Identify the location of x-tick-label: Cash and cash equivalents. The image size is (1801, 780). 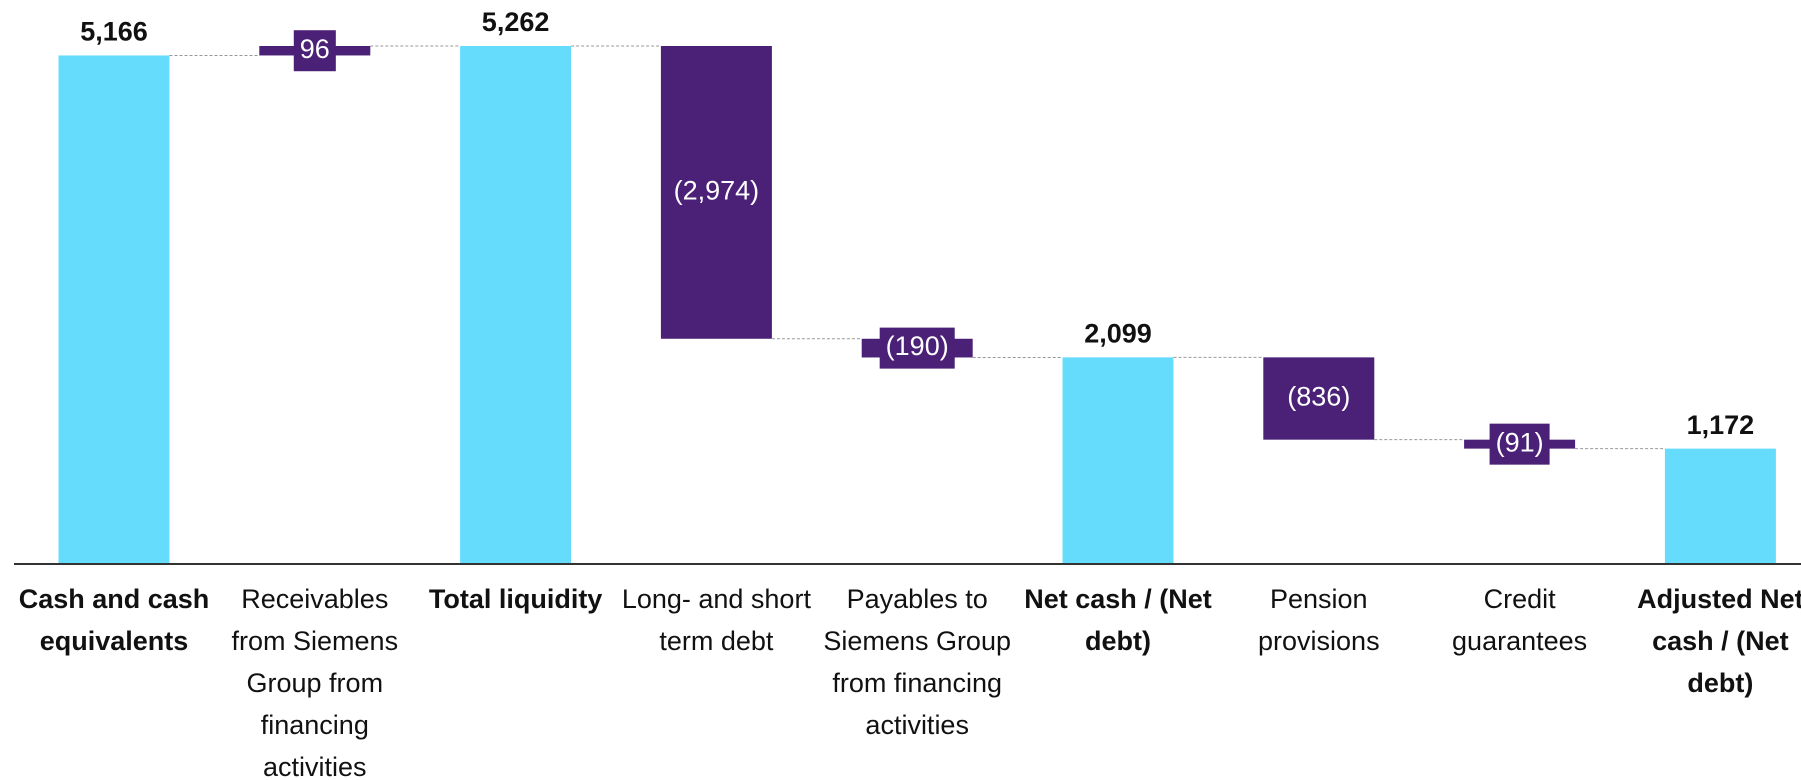
(114, 620).